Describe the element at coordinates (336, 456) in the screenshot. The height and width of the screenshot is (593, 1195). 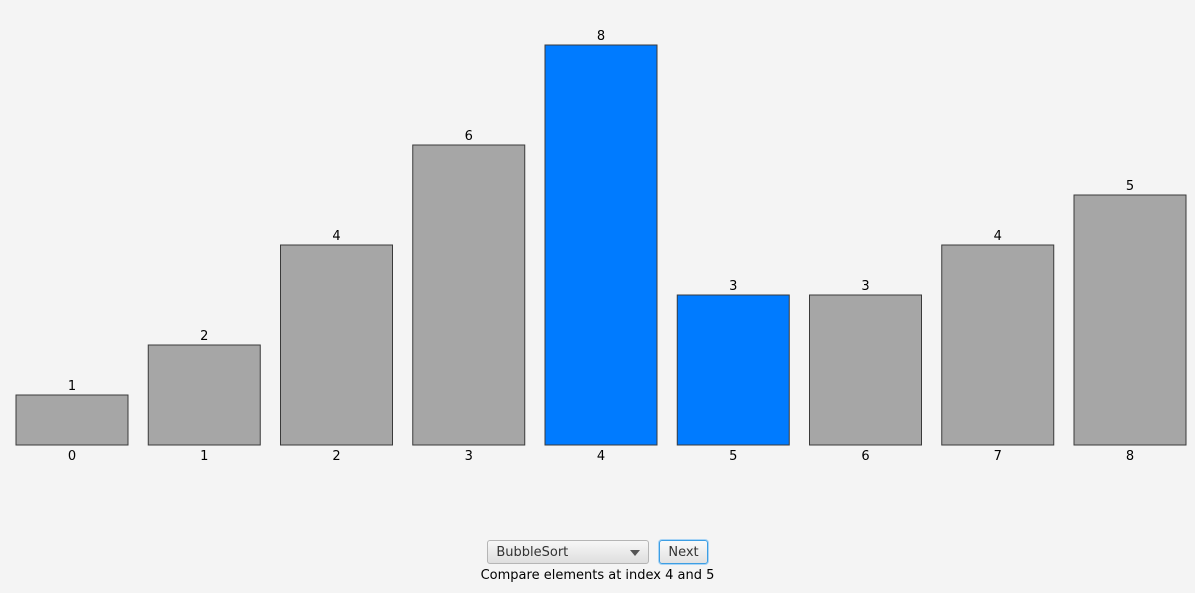
I see `bar-index-label: 2` at that location.